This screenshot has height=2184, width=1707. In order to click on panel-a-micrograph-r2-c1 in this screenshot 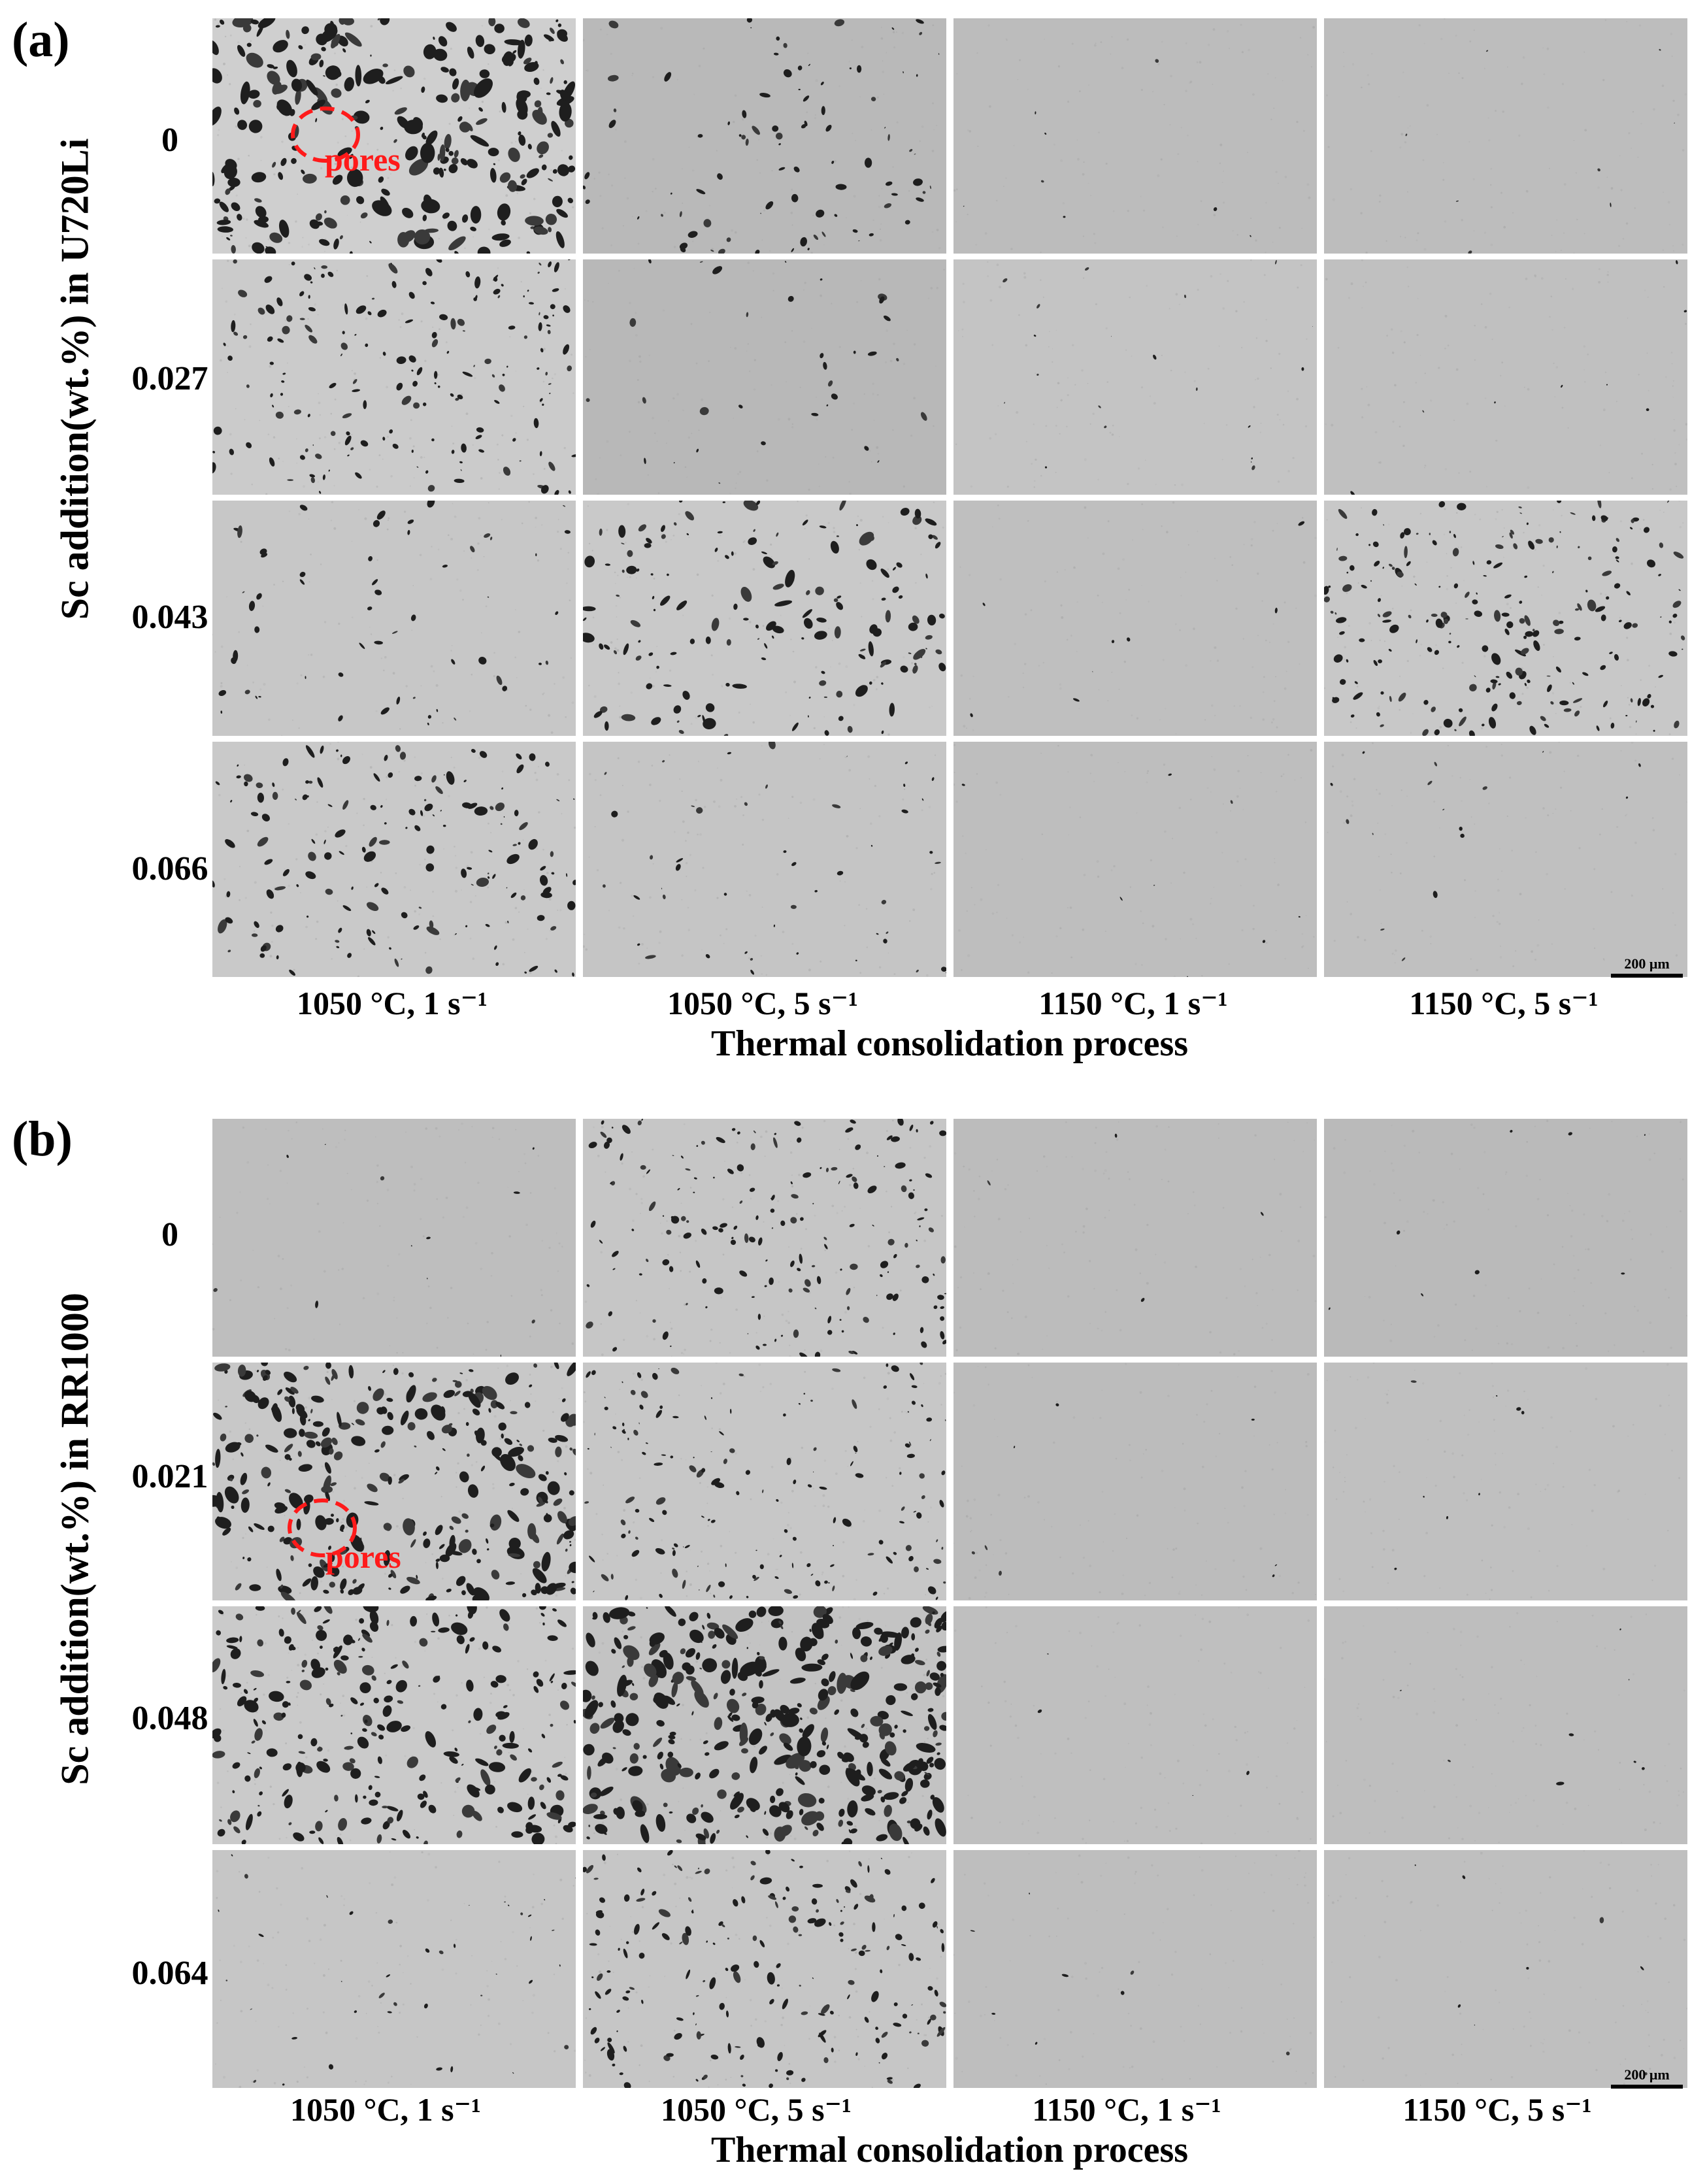, I will do `click(764, 618)`.